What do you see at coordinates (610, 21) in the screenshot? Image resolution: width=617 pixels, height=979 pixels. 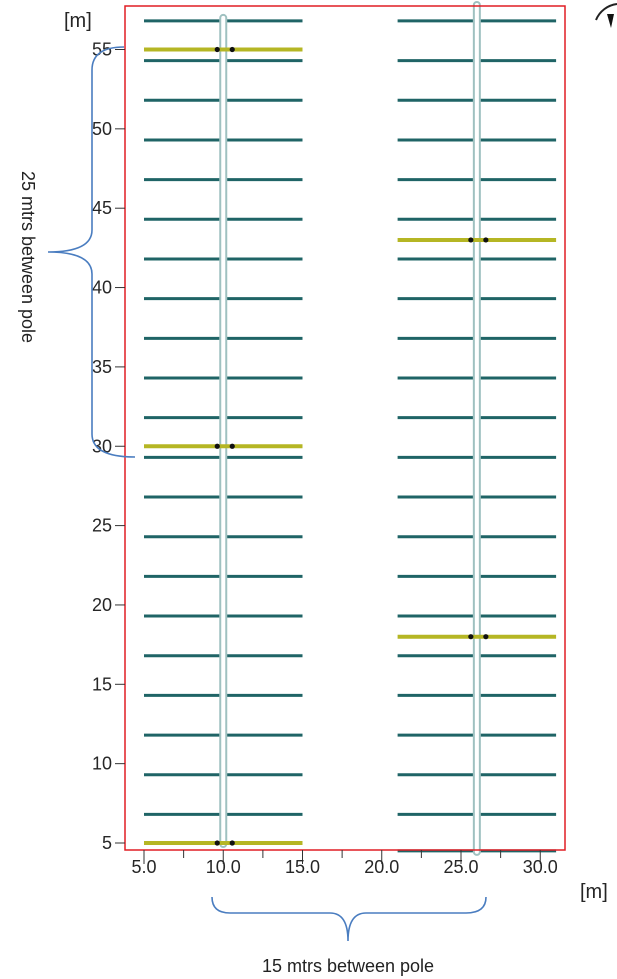 I see `north-arrow-head-icon` at bounding box center [610, 21].